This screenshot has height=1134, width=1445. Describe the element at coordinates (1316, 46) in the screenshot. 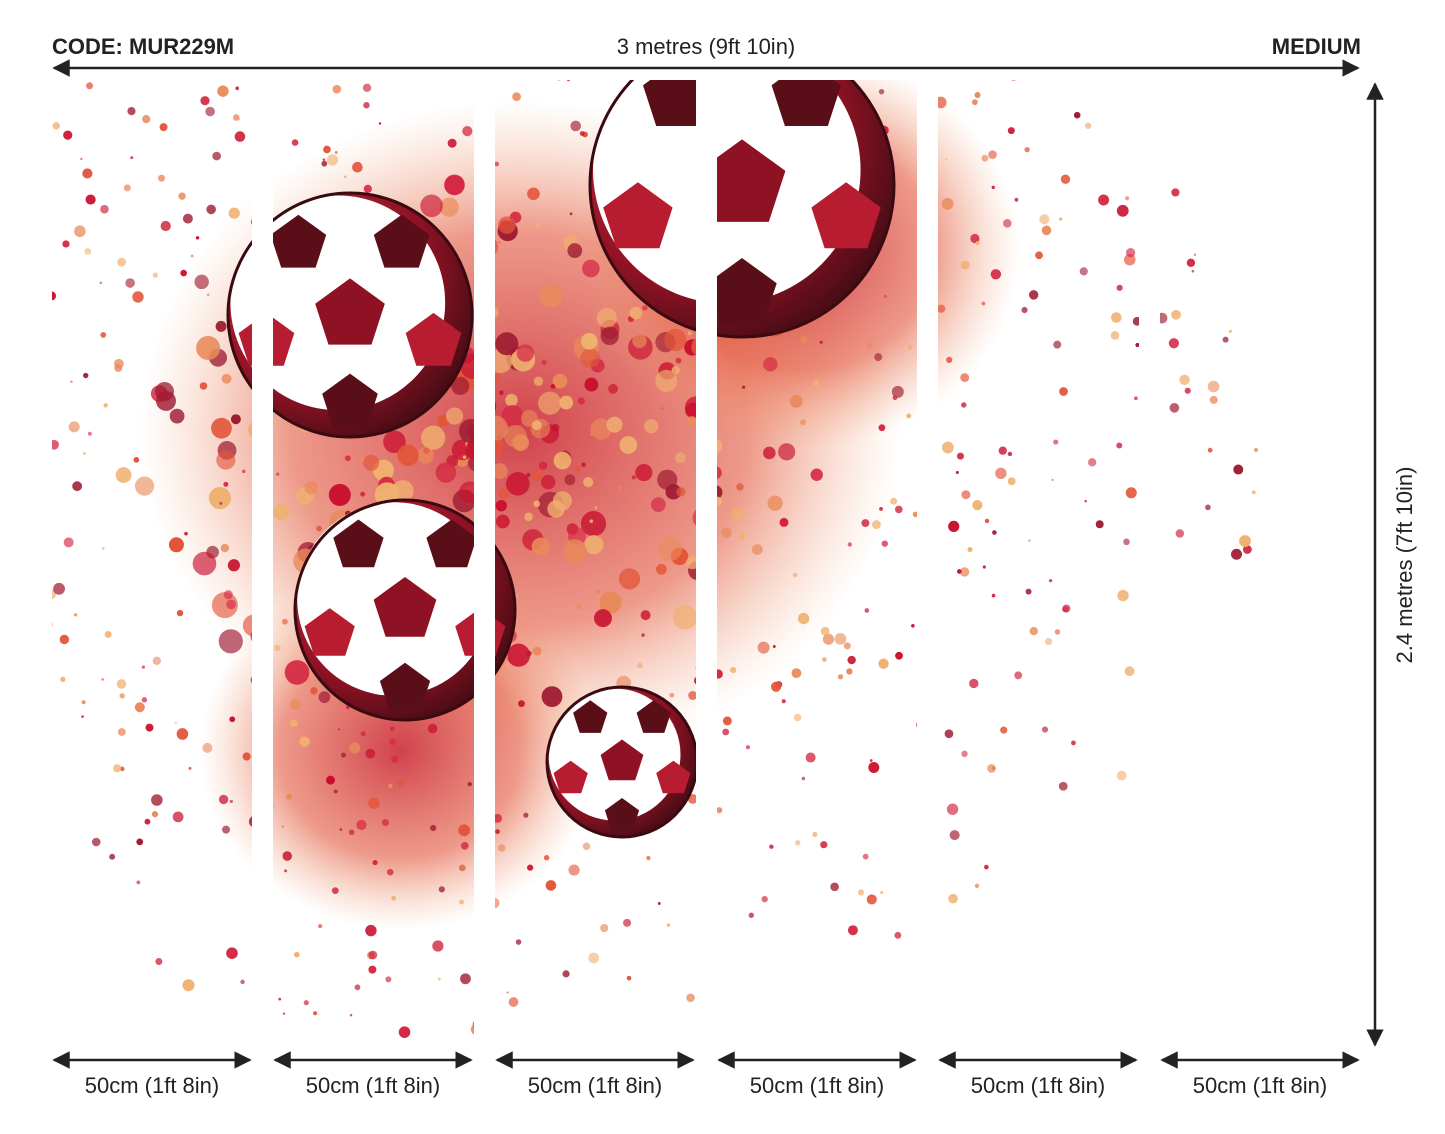

I see `size-label: MEDIUM` at that location.